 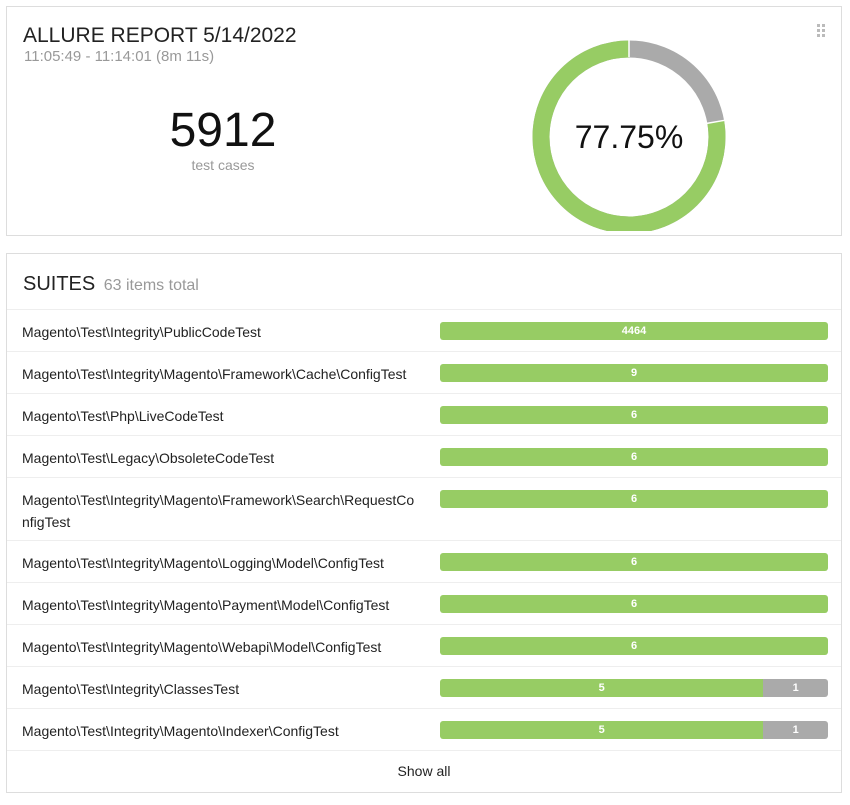 I want to click on passed-segment: 4464, so click(x=634, y=331).